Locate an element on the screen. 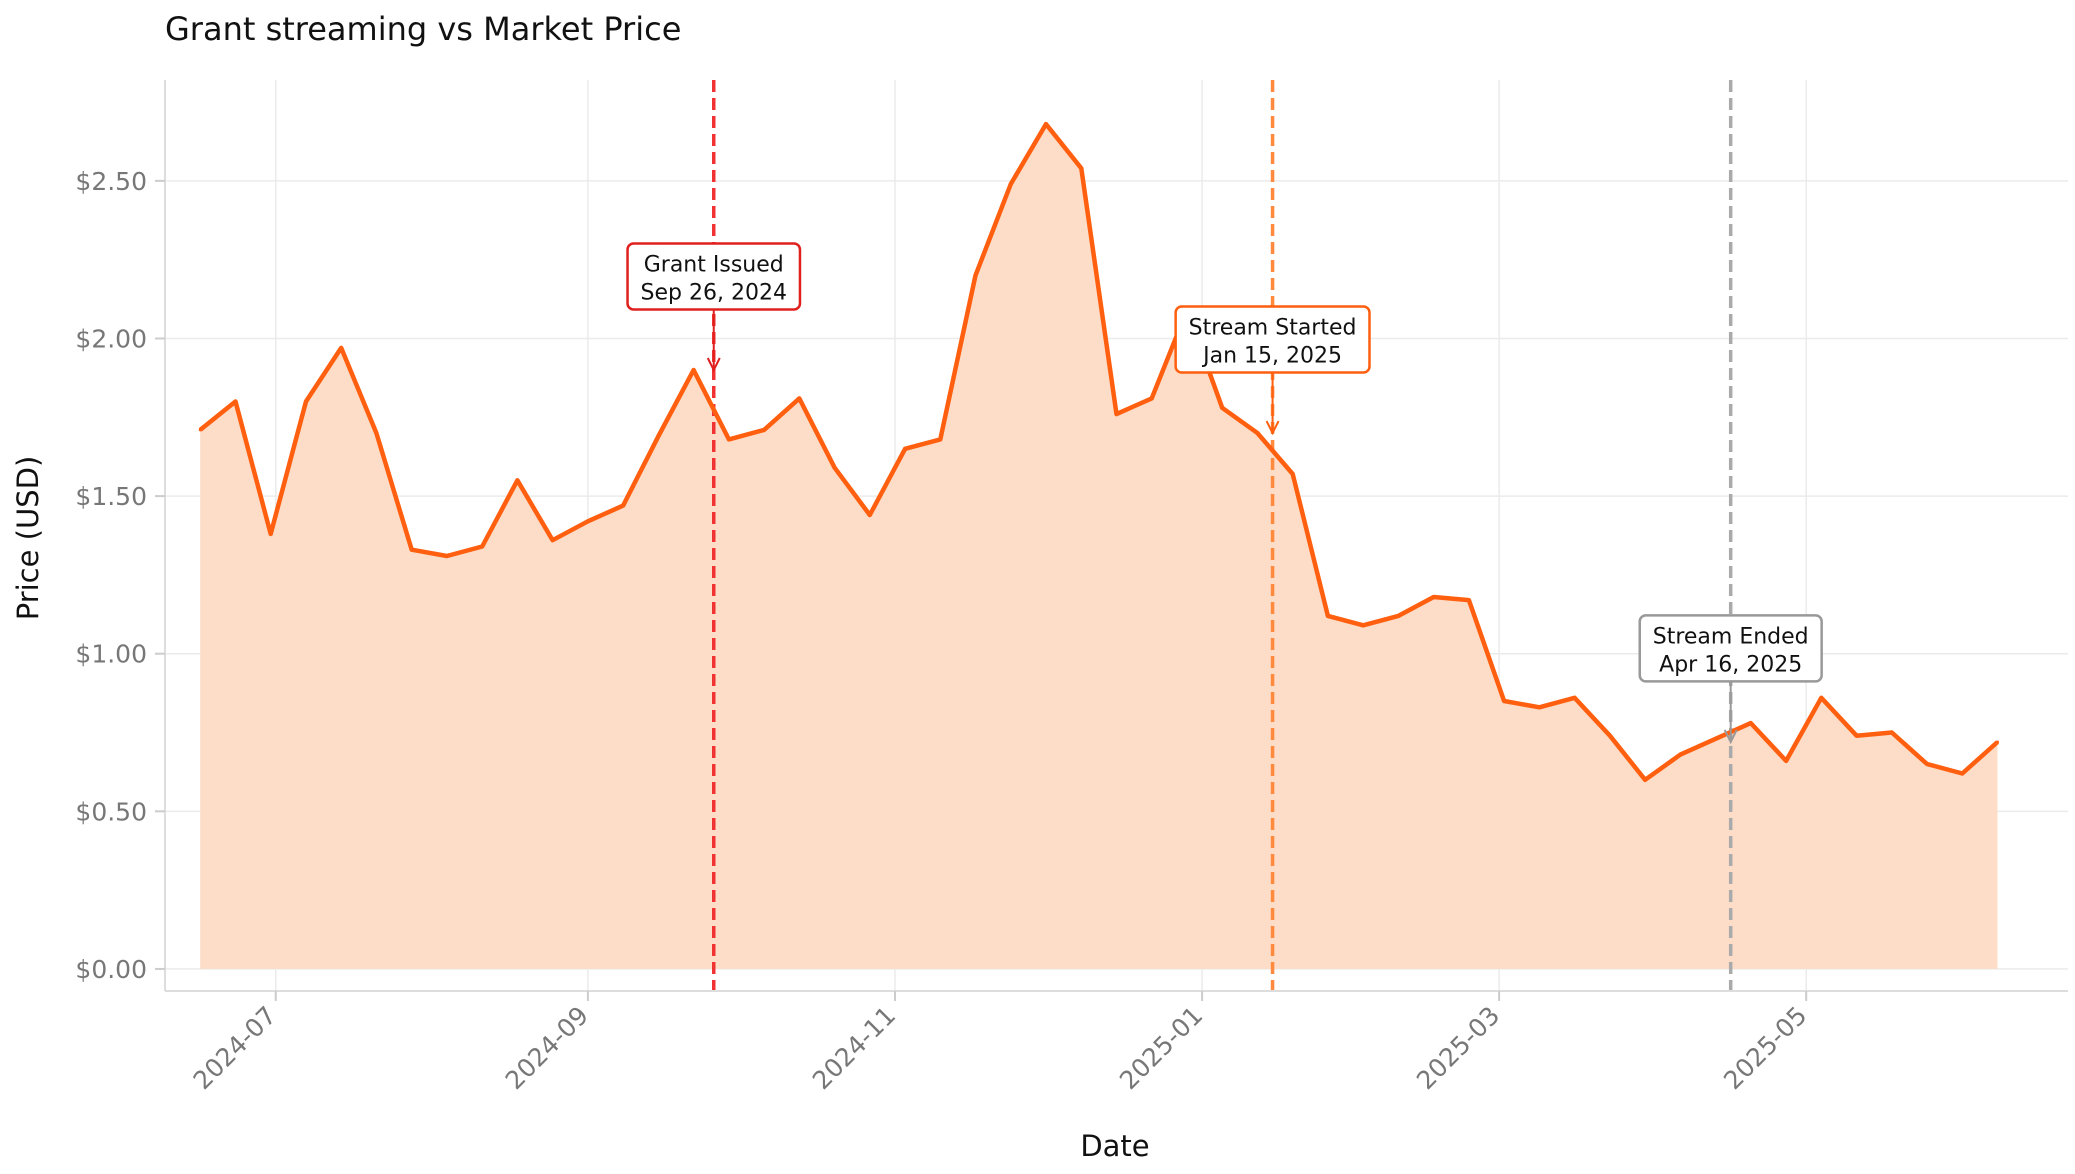 Image resolution: width=2075 pixels, height=1174 pixels. y-tick-label-5: $2.50 is located at coordinates (111, 181).